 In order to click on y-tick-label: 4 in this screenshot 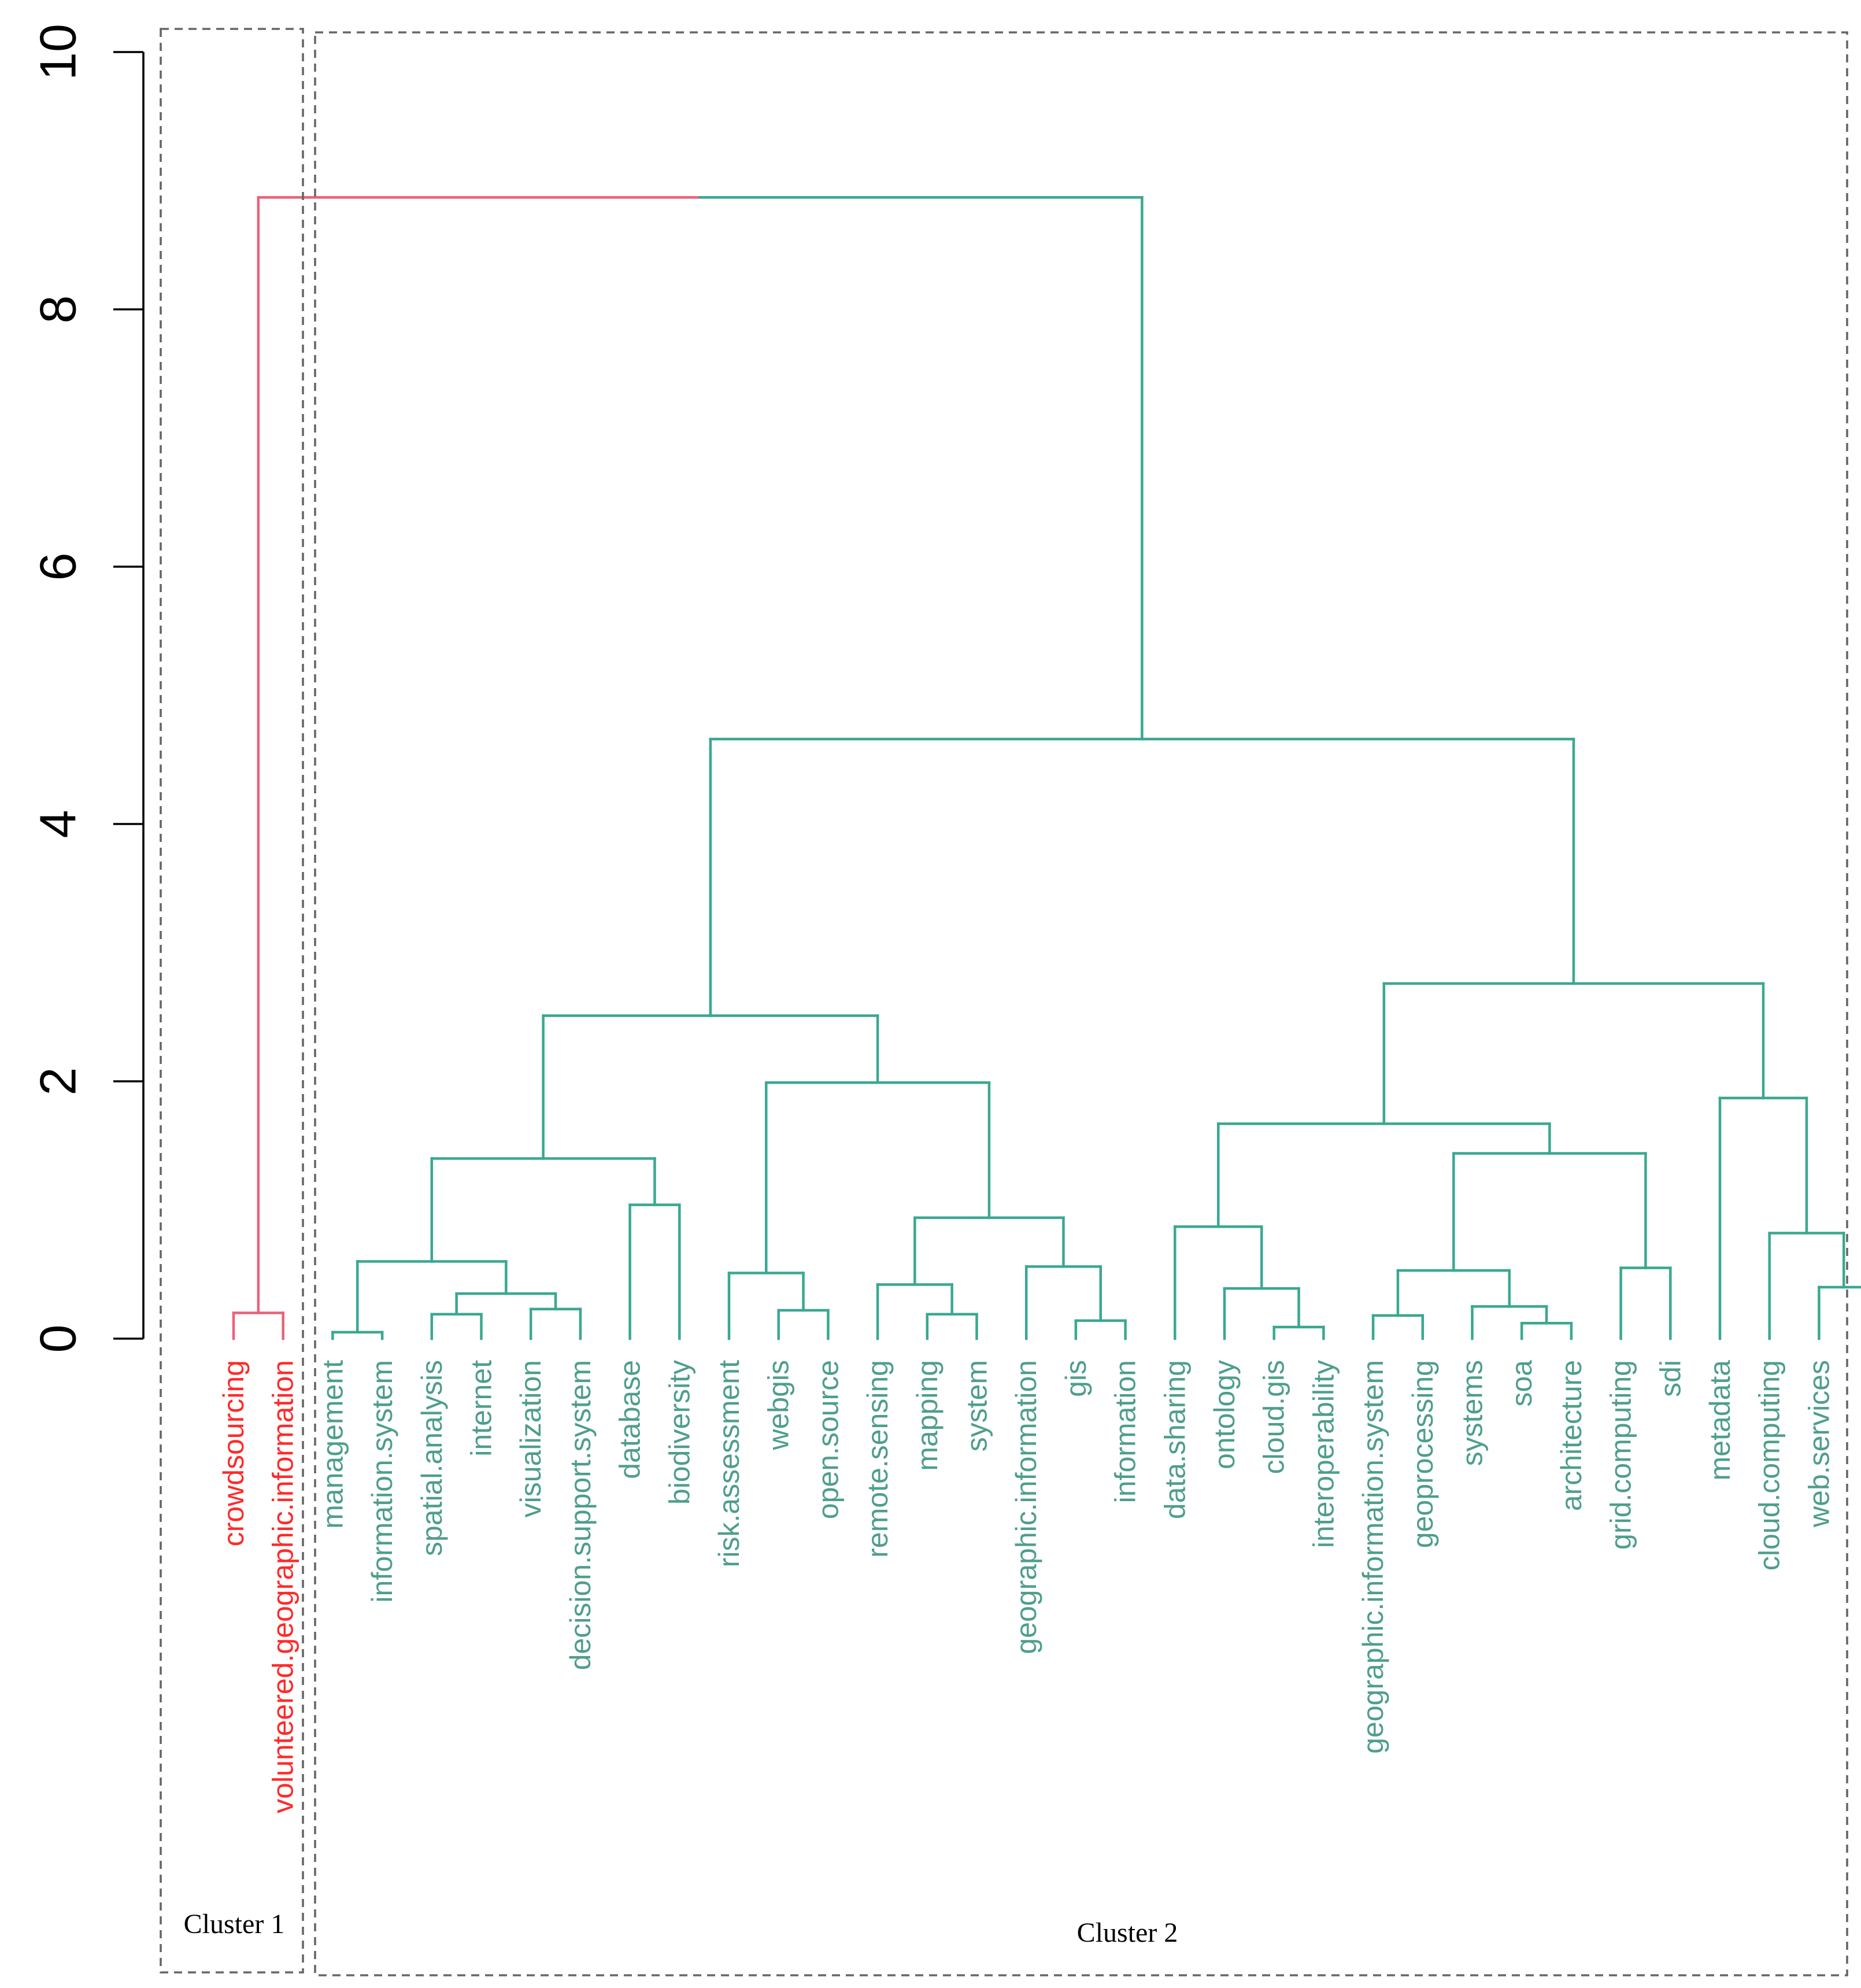, I will do `click(58, 824)`.